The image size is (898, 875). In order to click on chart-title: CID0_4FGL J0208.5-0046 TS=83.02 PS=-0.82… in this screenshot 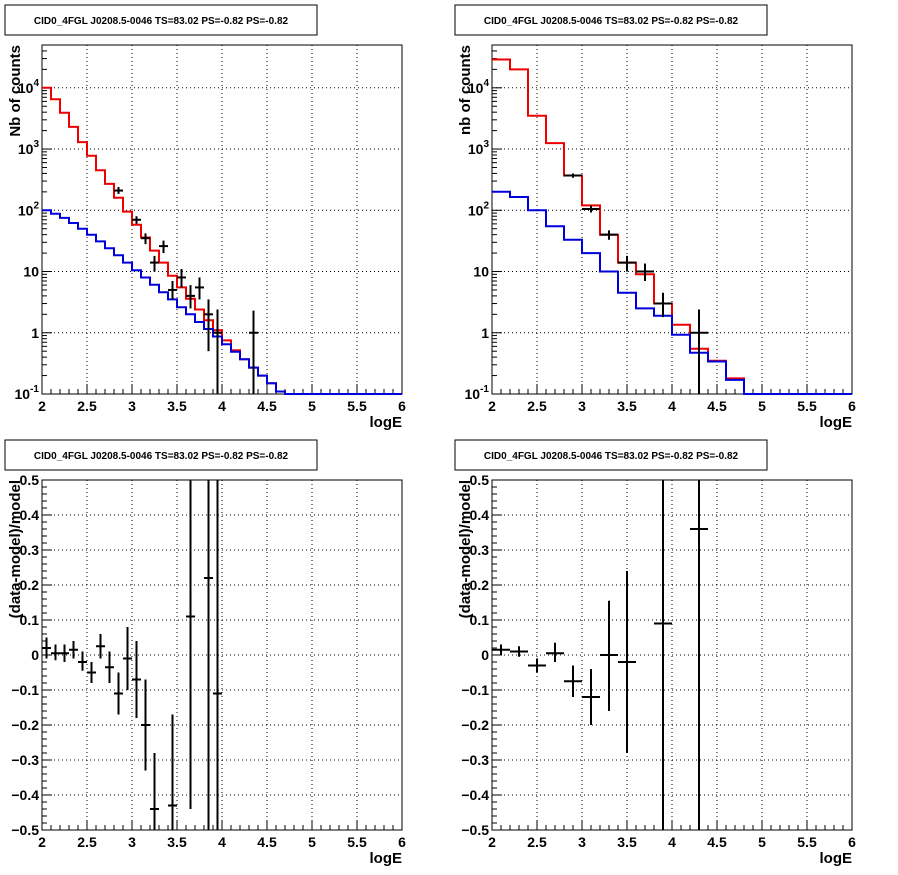, I will do `click(161, 21)`.